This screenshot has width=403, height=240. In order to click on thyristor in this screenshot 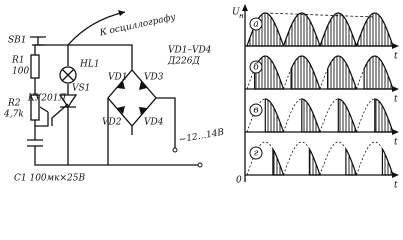, I will do `click(64, 129)`.